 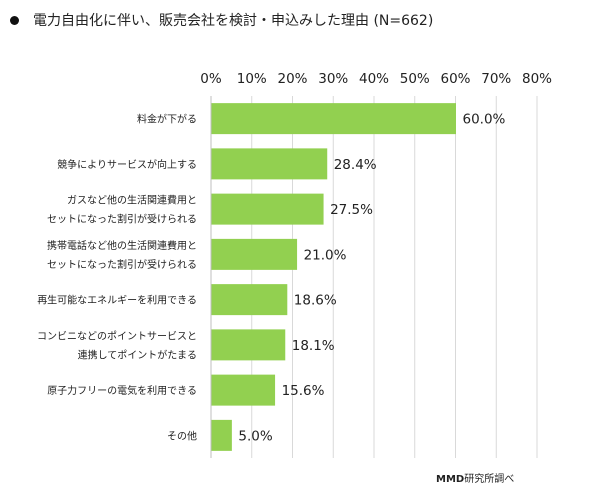 I want to click on value-label: 27.5%, so click(x=351, y=210).